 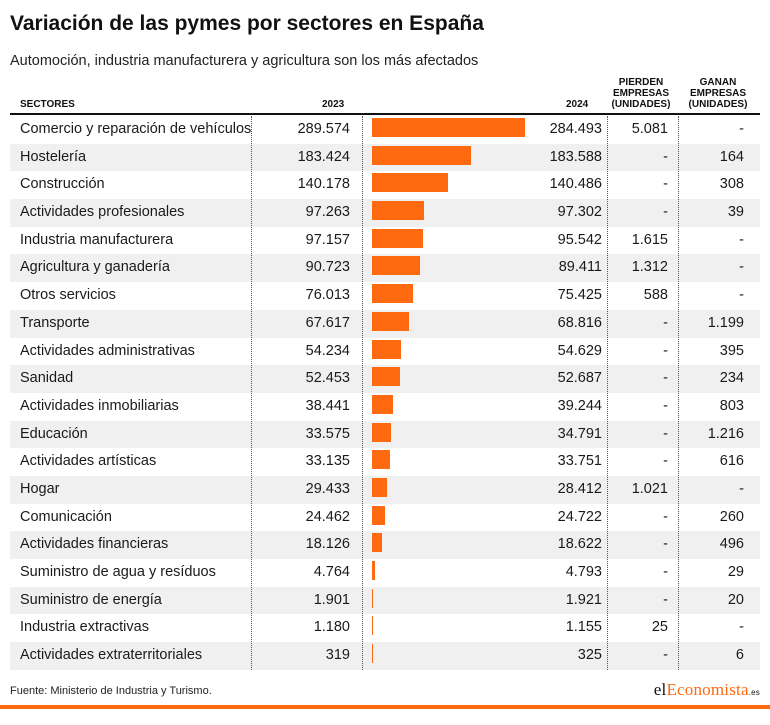 I want to click on sector-name: Industria extractivas, so click(x=84, y=627).